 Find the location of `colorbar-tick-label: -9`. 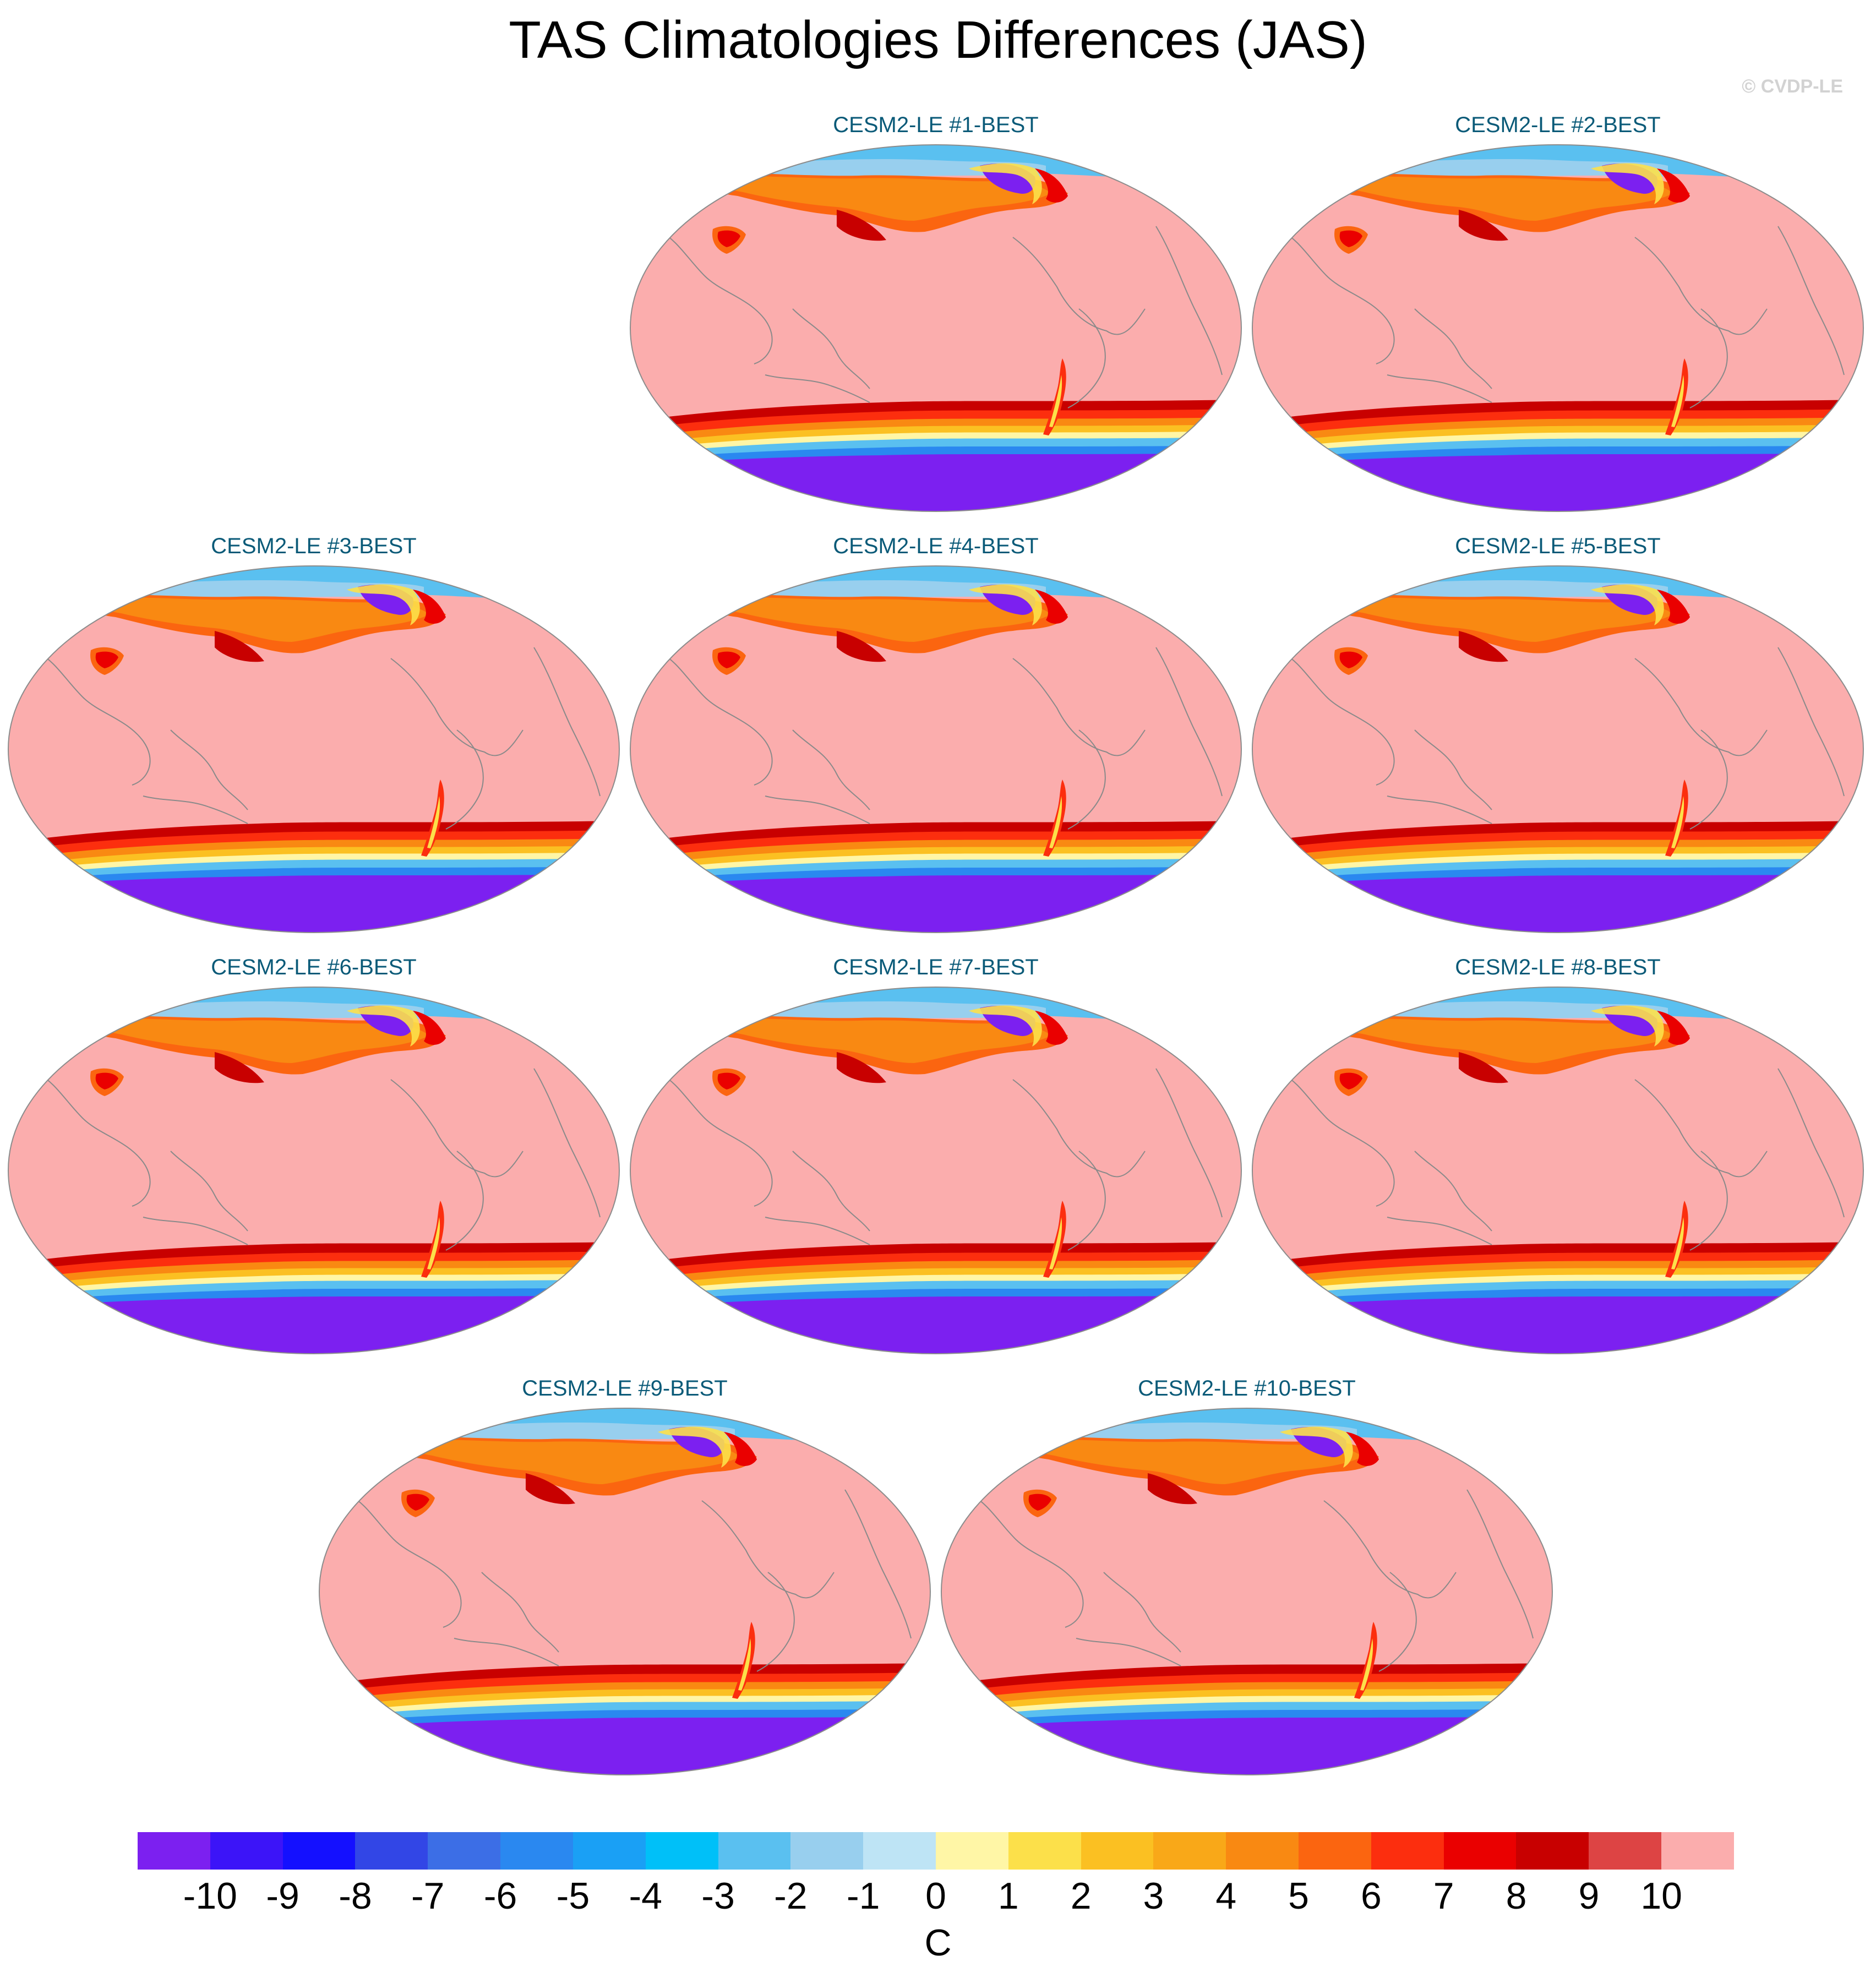

colorbar-tick-label: -9 is located at coordinates (282, 1896).